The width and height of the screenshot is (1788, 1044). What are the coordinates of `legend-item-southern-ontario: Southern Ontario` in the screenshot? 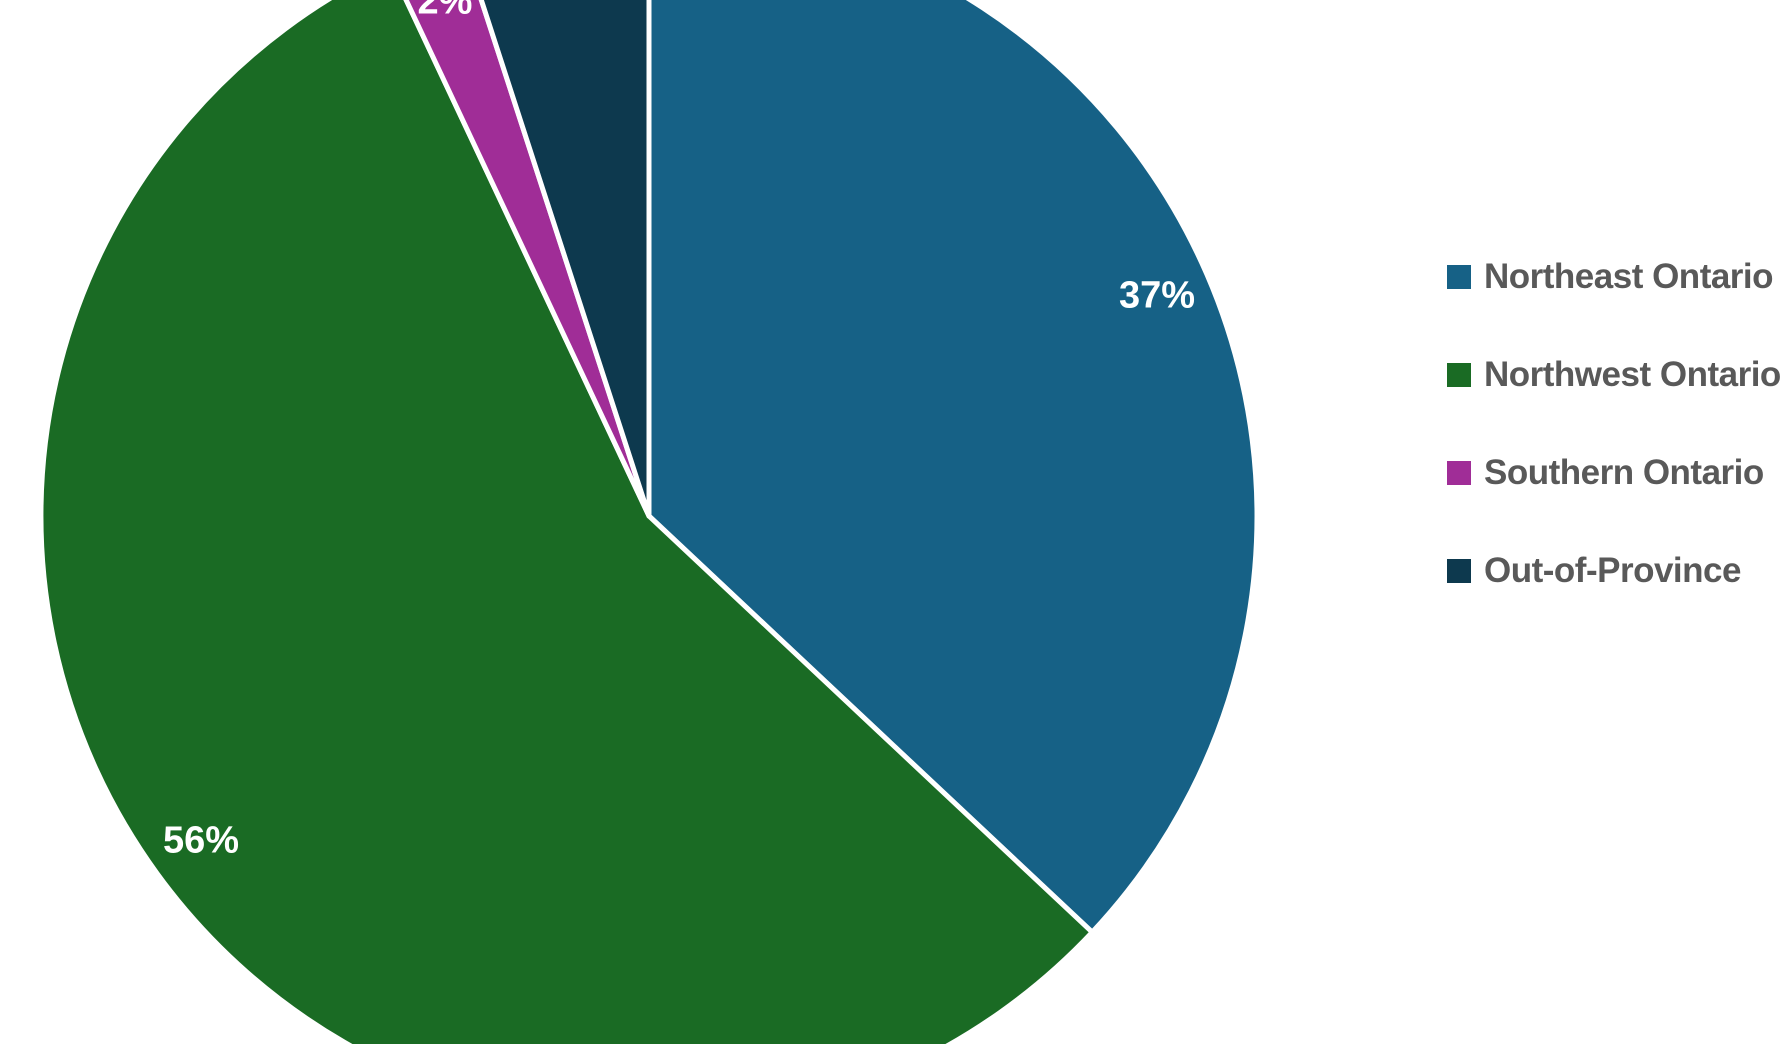 It's located at (1614, 472).